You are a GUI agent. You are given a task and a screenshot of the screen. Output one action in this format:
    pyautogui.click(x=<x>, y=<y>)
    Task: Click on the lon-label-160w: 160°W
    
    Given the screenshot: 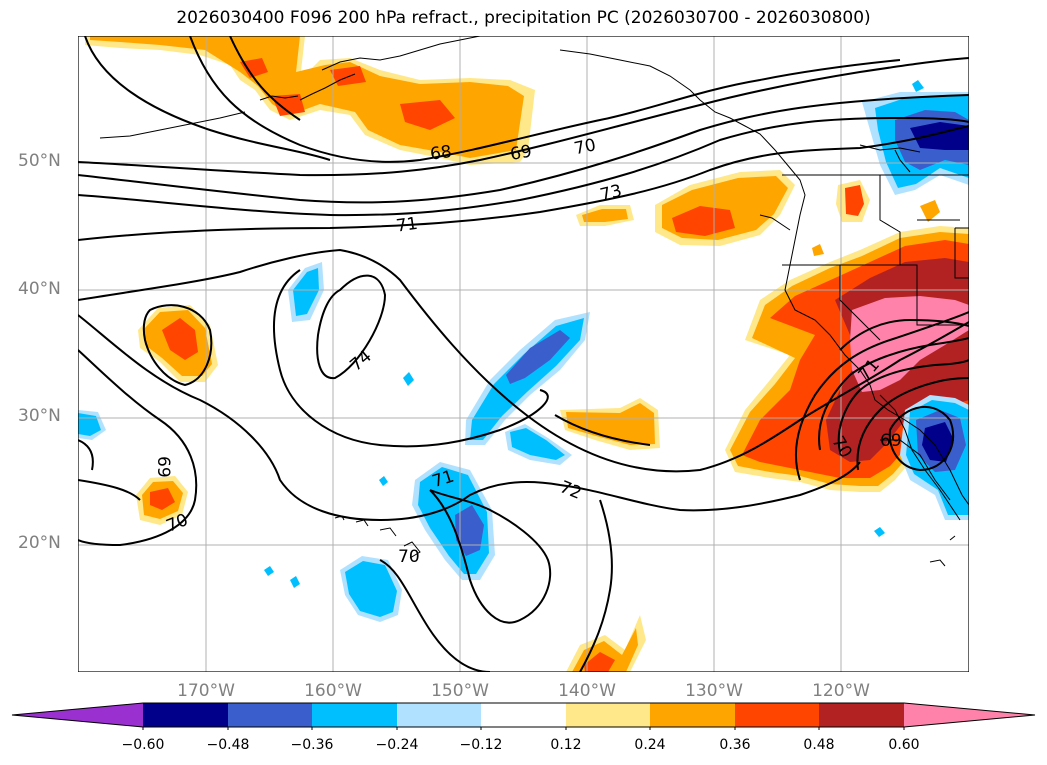 What is the action you would take?
    pyautogui.click(x=333, y=691)
    